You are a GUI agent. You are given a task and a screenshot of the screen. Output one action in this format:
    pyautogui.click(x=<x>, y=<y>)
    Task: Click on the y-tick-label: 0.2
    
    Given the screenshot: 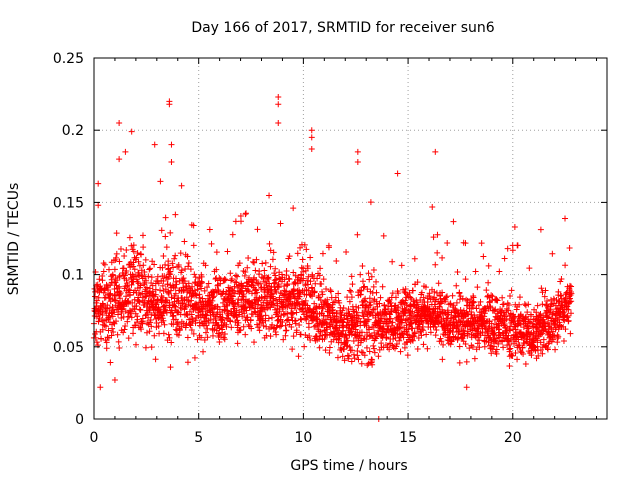 What is the action you would take?
    pyautogui.click(x=73, y=131)
    